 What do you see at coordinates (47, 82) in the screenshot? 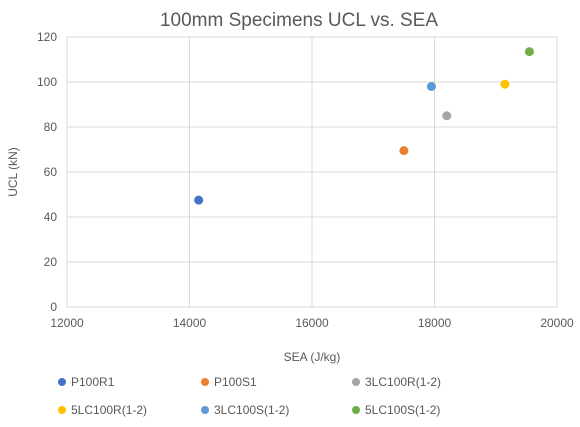
I see `y-tick-label: 100` at bounding box center [47, 82].